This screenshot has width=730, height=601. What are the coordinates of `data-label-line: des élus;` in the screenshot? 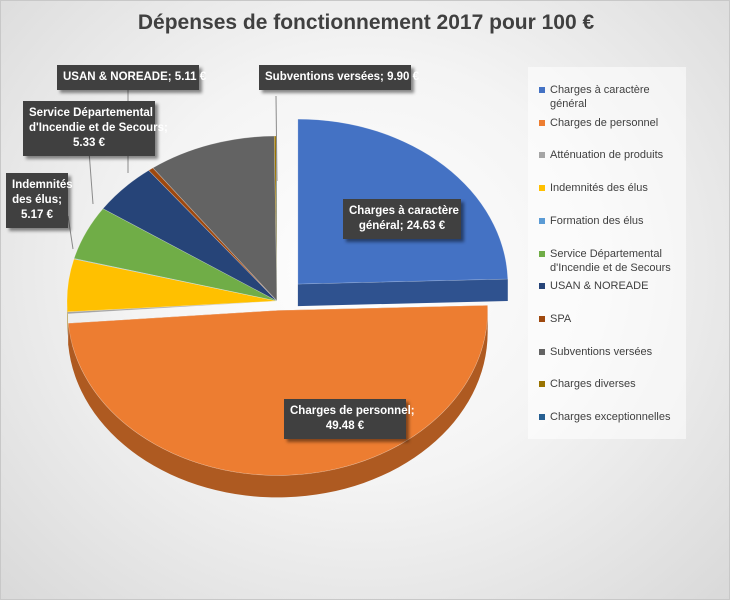 It's located at (37, 200).